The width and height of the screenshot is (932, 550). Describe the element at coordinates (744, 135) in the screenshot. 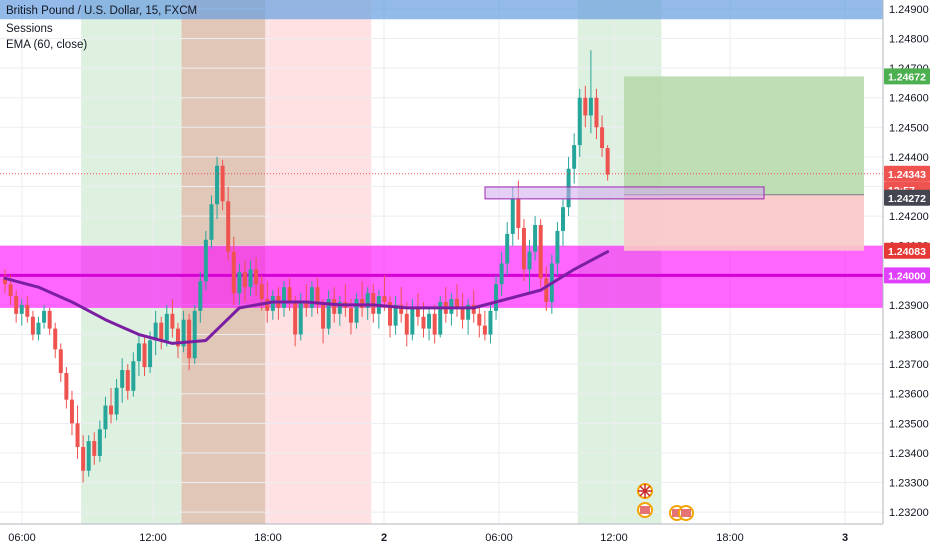

I see `target-area` at that location.